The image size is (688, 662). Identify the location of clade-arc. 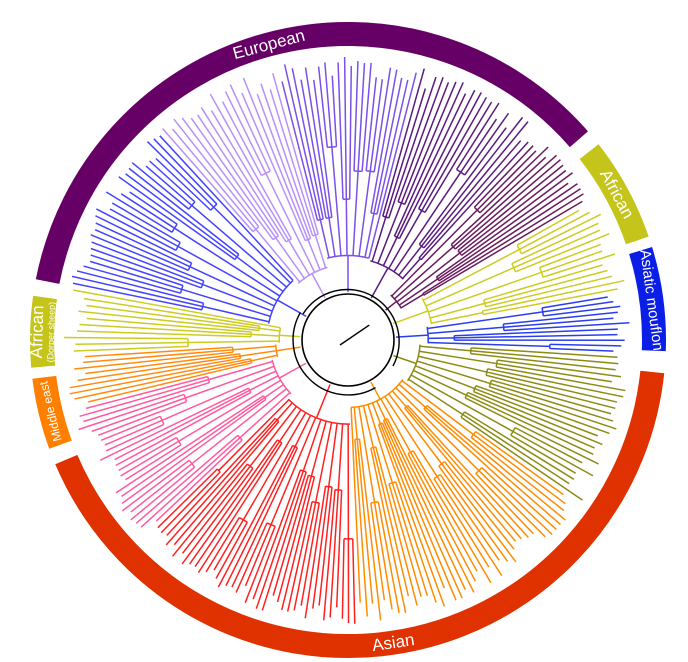
(413, 363).